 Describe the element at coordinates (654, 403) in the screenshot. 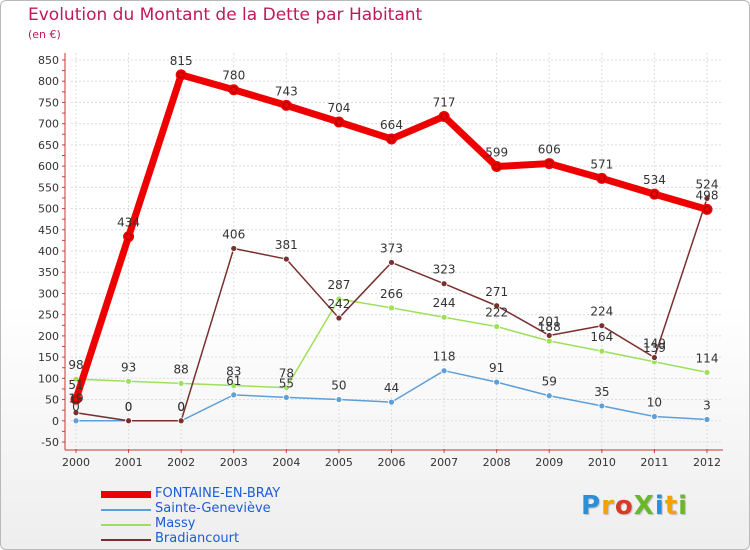

I see `data-label-sainte-genevi-ve: 10` at that location.